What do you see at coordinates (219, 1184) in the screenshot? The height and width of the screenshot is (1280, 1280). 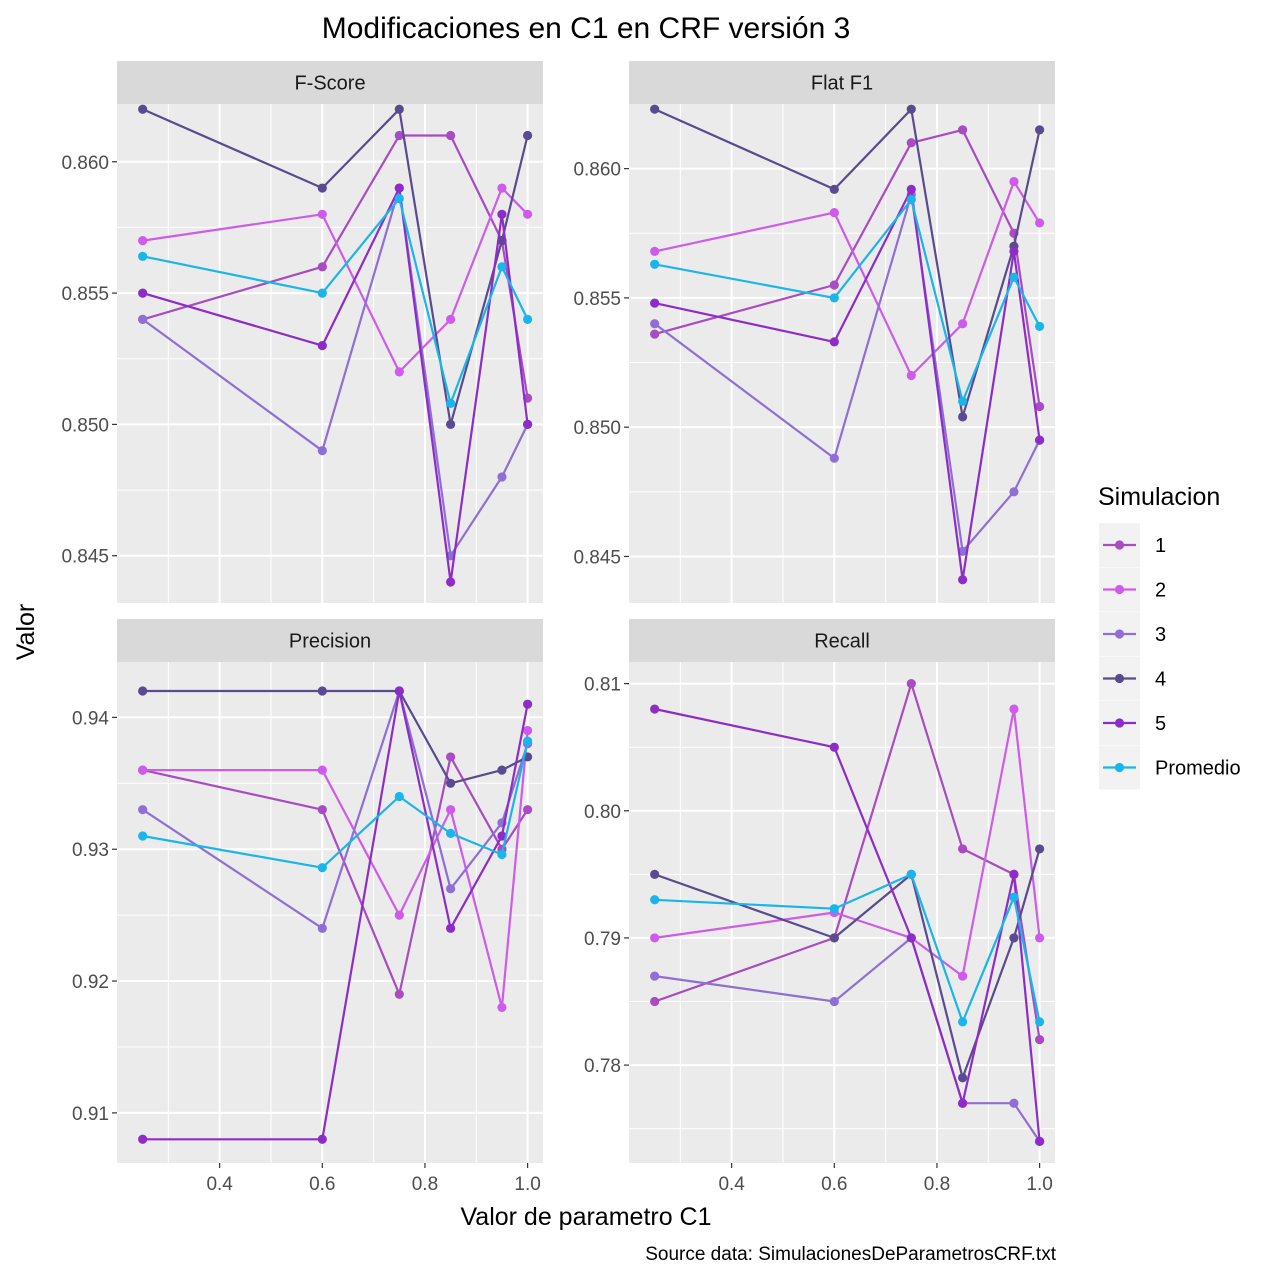 I see `x-tick-label: 0.4` at bounding box center [219, 1184].